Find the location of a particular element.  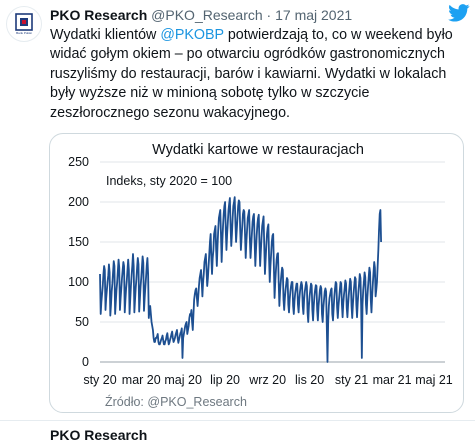

tweet-date: 17 maj 2021 is located at coordinates (314, 15).